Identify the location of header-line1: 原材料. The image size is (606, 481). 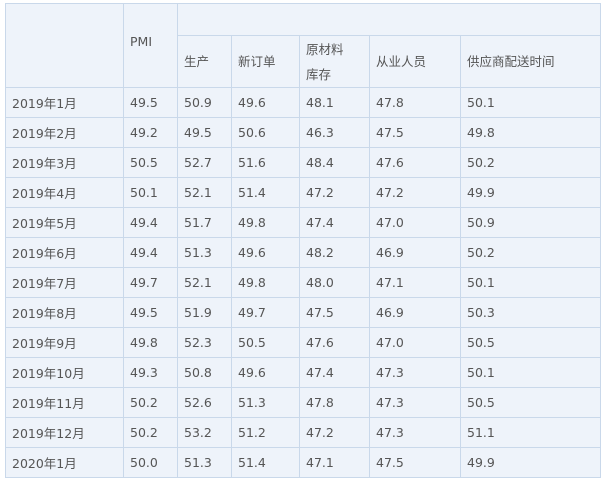
(325, 49).